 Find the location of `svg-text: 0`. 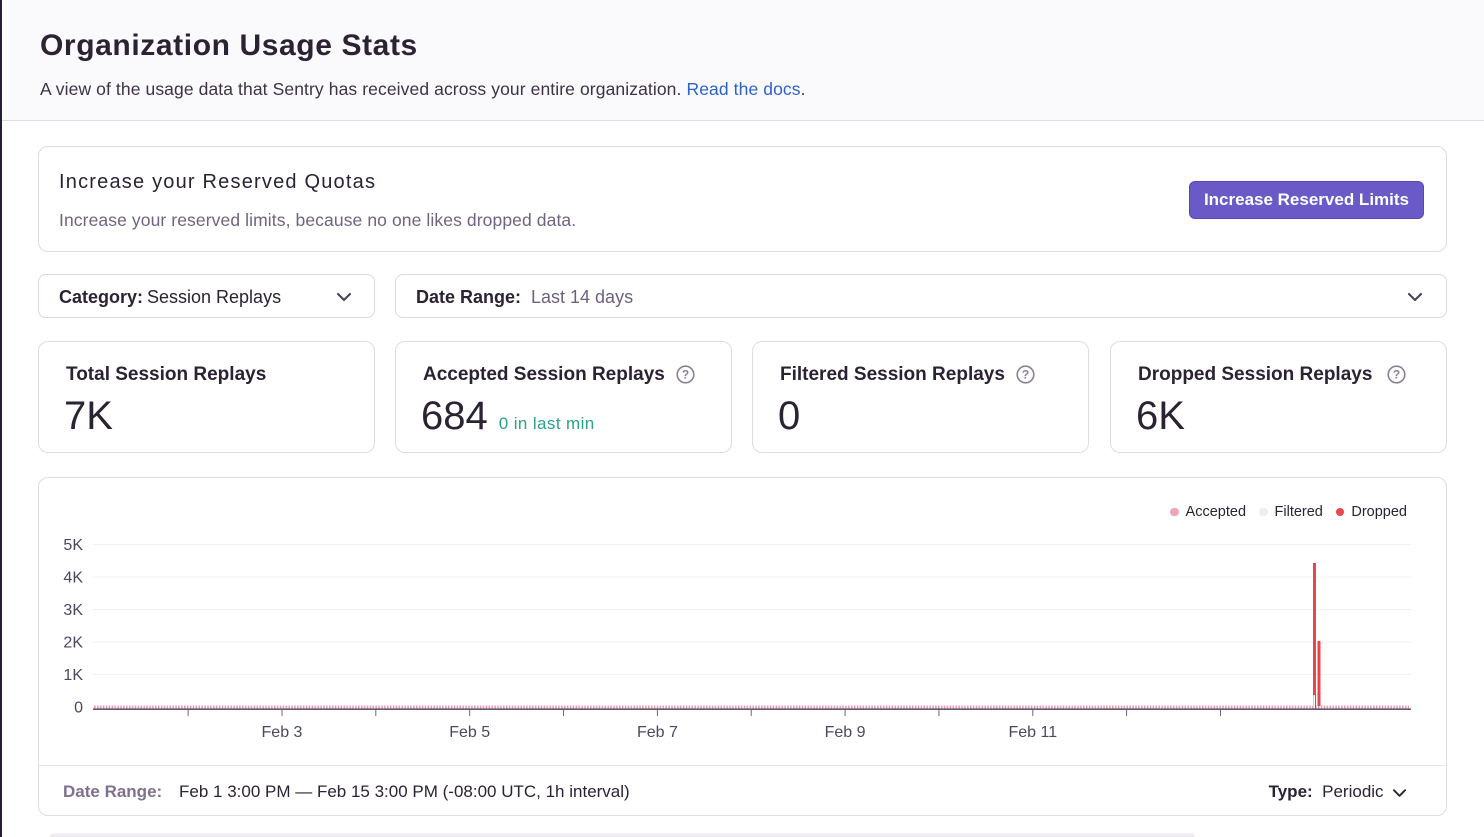

svg-text: 0 is located at coordinates (78, 708).